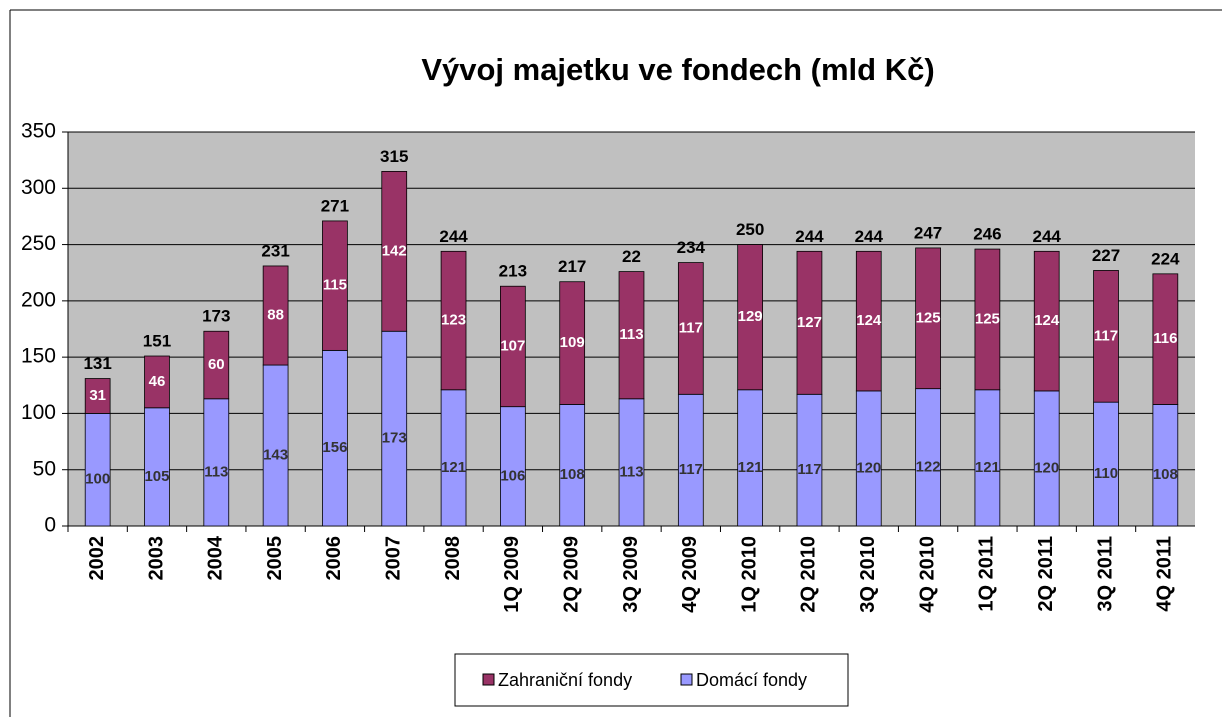 The width and height of the screenshot is (1222, 717). Describe the element at coordinates (928, 466) in the screenshot. I see `data-label: 122` at that location.